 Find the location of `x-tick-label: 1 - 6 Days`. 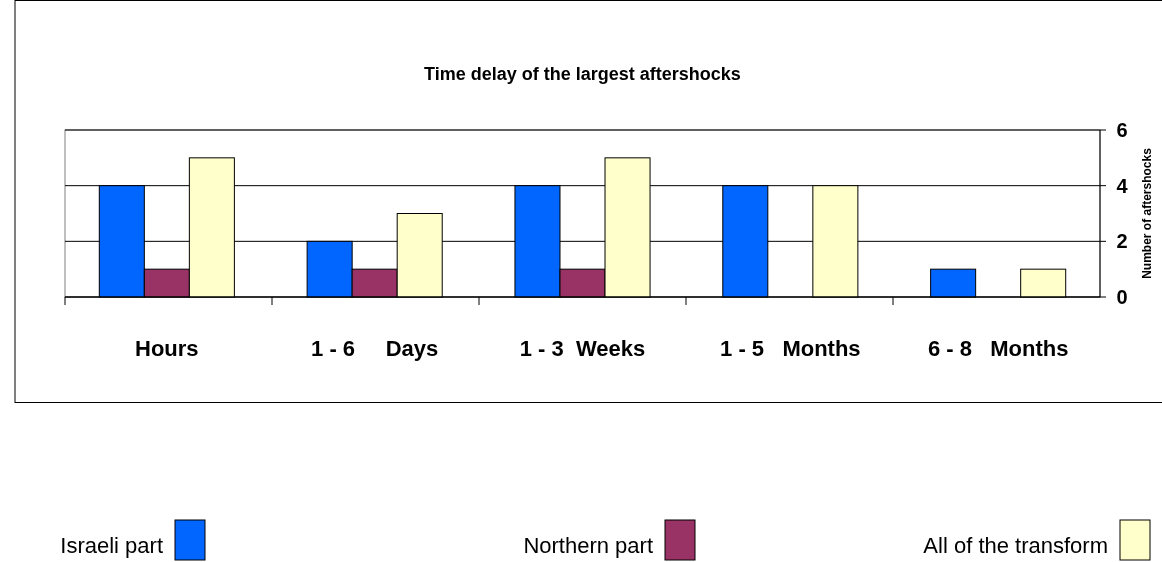

x-tick-label: 1 - 6 Days is located at coordinates (375, 348).